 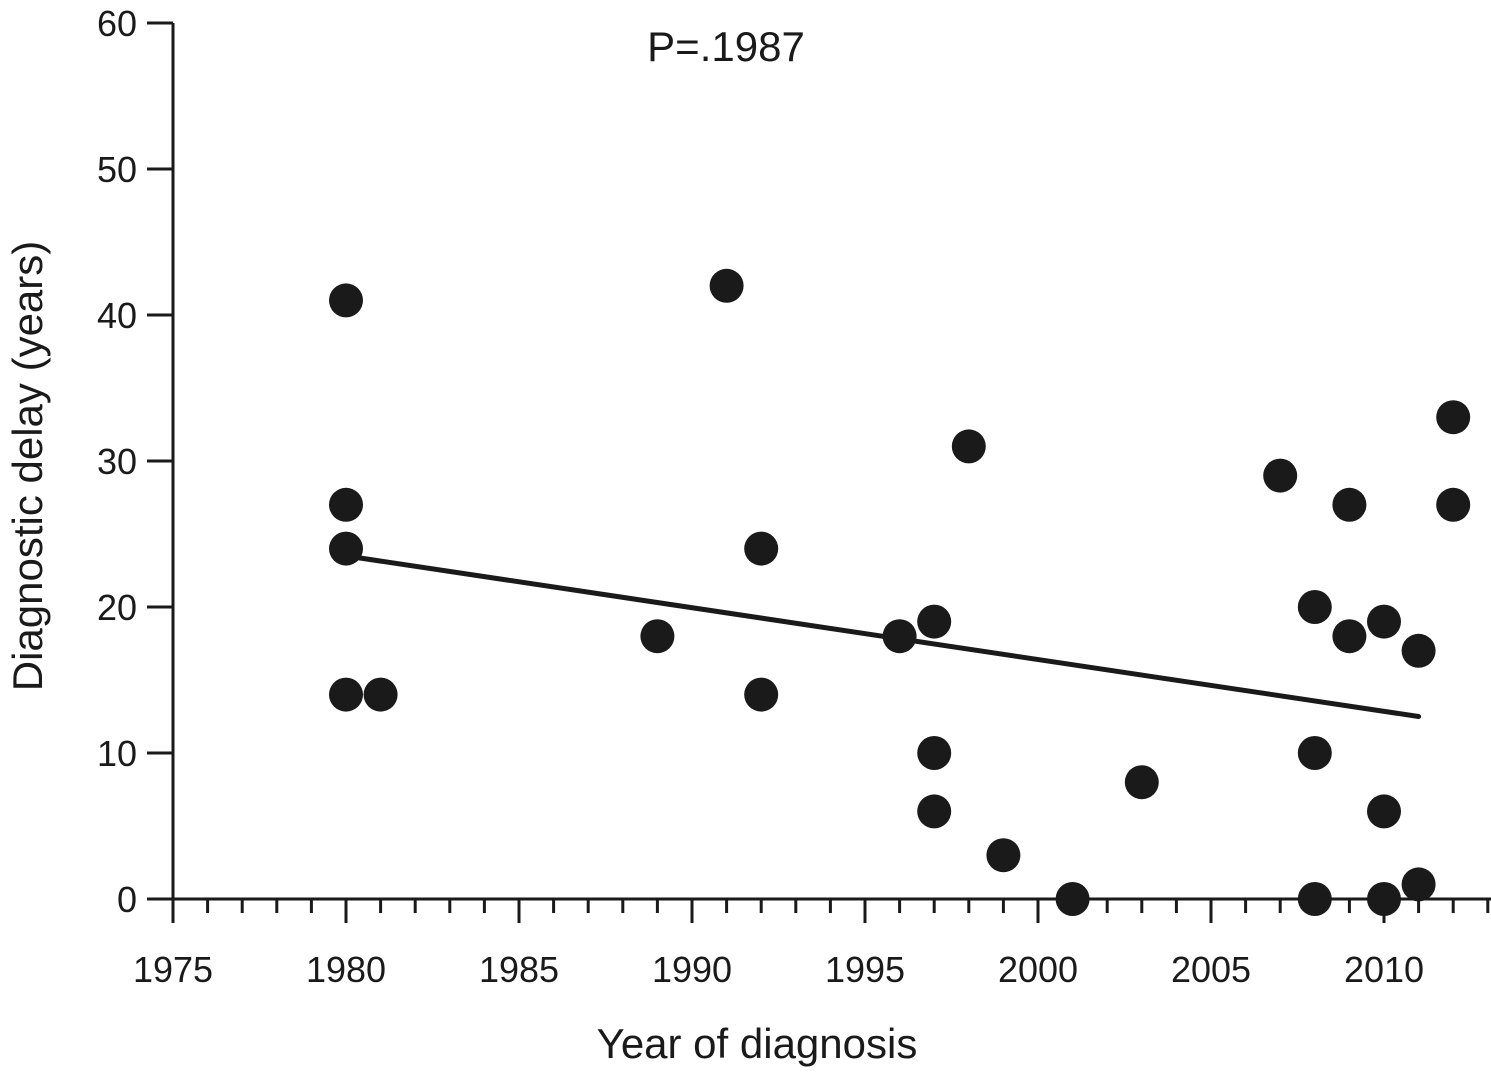 I want to click on y-tick-label: 60, so click(x=117, y=23).